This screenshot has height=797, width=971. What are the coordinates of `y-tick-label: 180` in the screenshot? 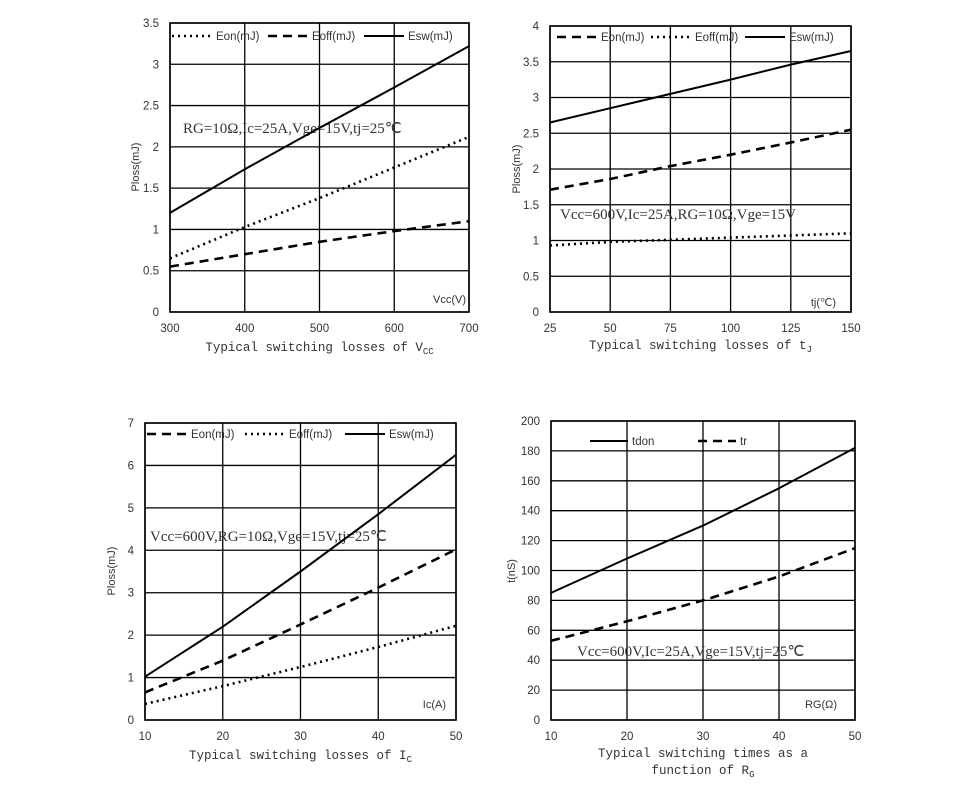 It's located at (530, 452).